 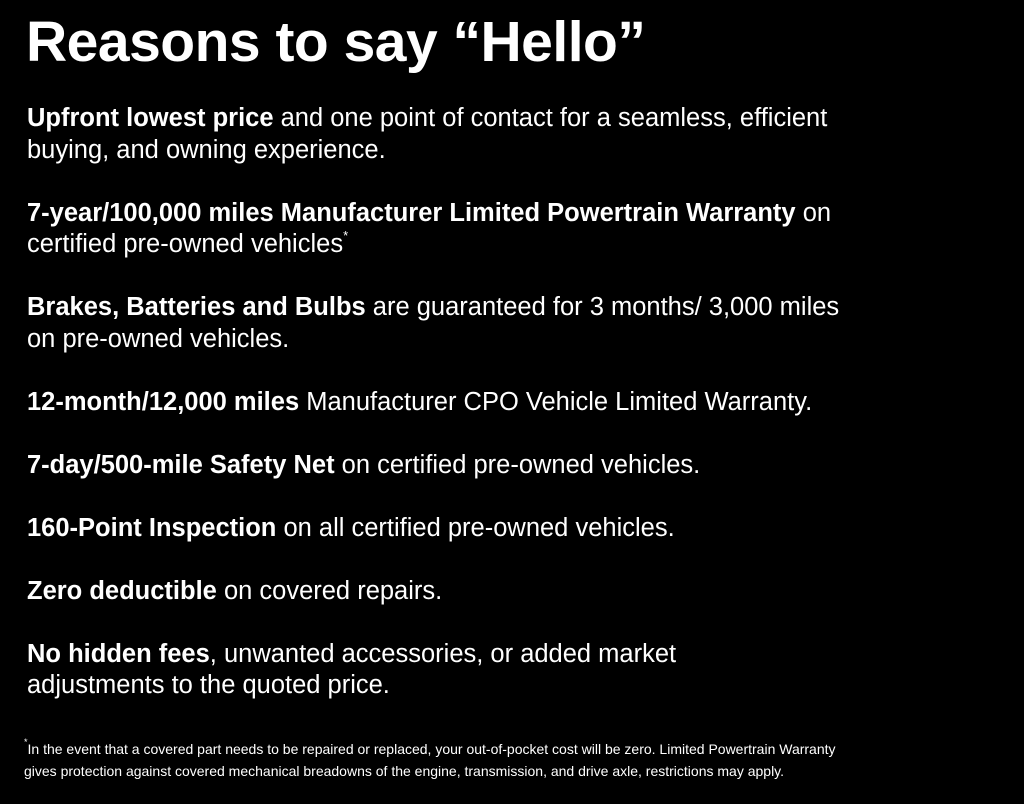 What do you see at coordinates (181, 464) in the screenshot?
I see `reason-highlight: 7-day/500-mile Safety Net` at bounding box center [181, 464].